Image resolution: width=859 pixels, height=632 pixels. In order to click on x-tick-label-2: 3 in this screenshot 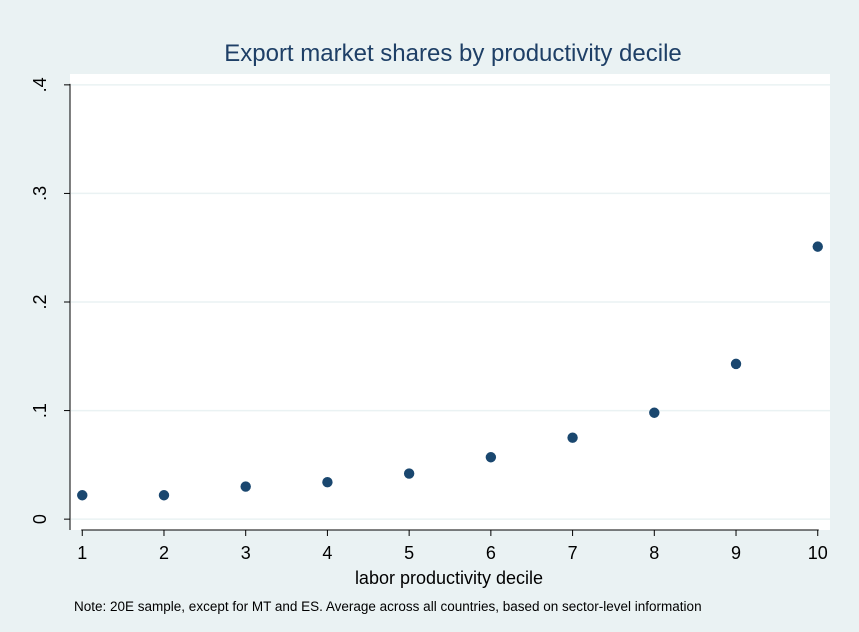, I will do `click(246, 553)`.